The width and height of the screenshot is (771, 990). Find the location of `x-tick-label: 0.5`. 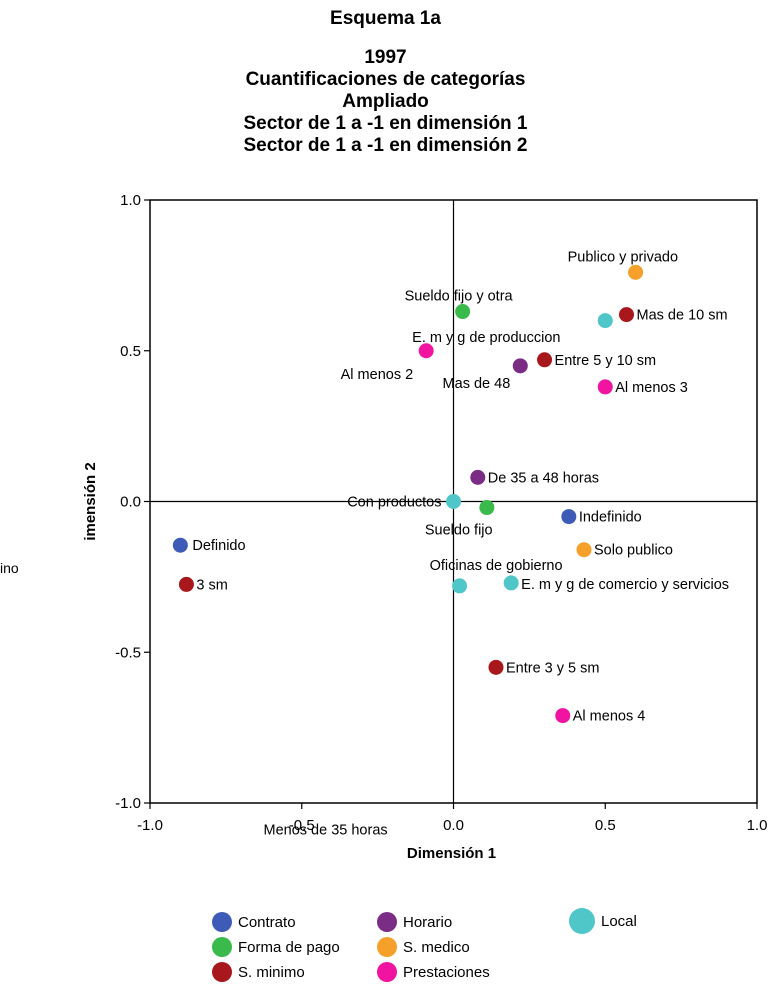

x-tick-label: 0.5 is located at coordinates (605, 825).